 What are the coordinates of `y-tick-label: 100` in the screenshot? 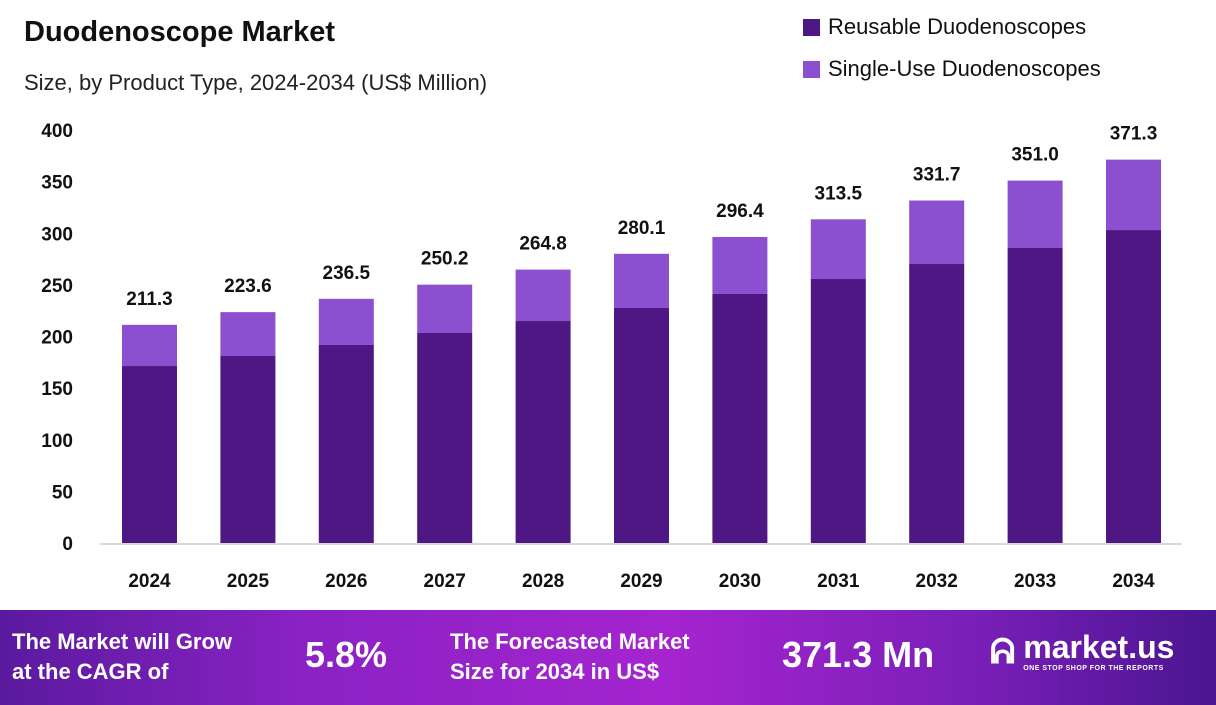 It's located at (57, 441).